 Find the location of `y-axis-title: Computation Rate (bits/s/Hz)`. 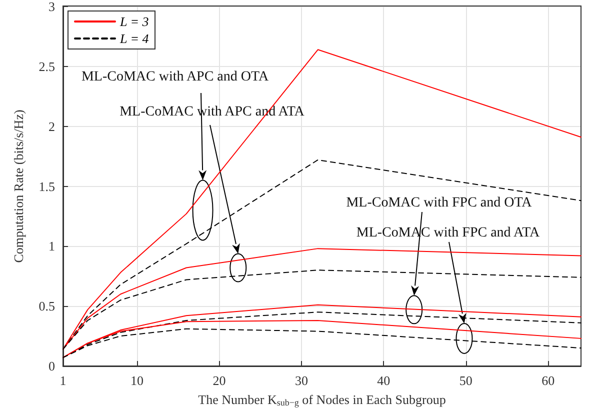

y-axis-title: Computation Rate (bits/s/Hz) is located at coordinates (18, 186).